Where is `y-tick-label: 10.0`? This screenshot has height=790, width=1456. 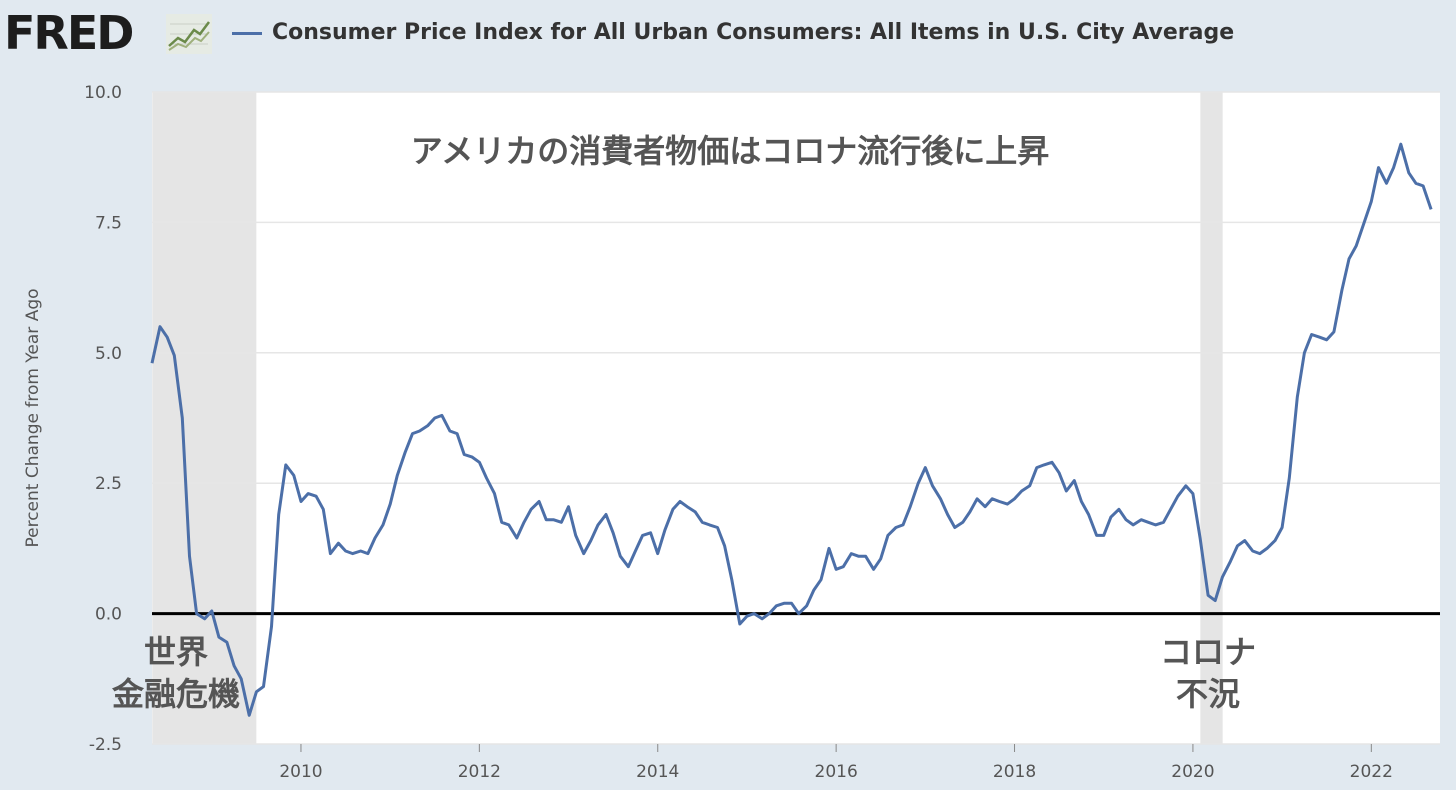
y-tick-label: 10.0 is located at coordinates (103, 93).